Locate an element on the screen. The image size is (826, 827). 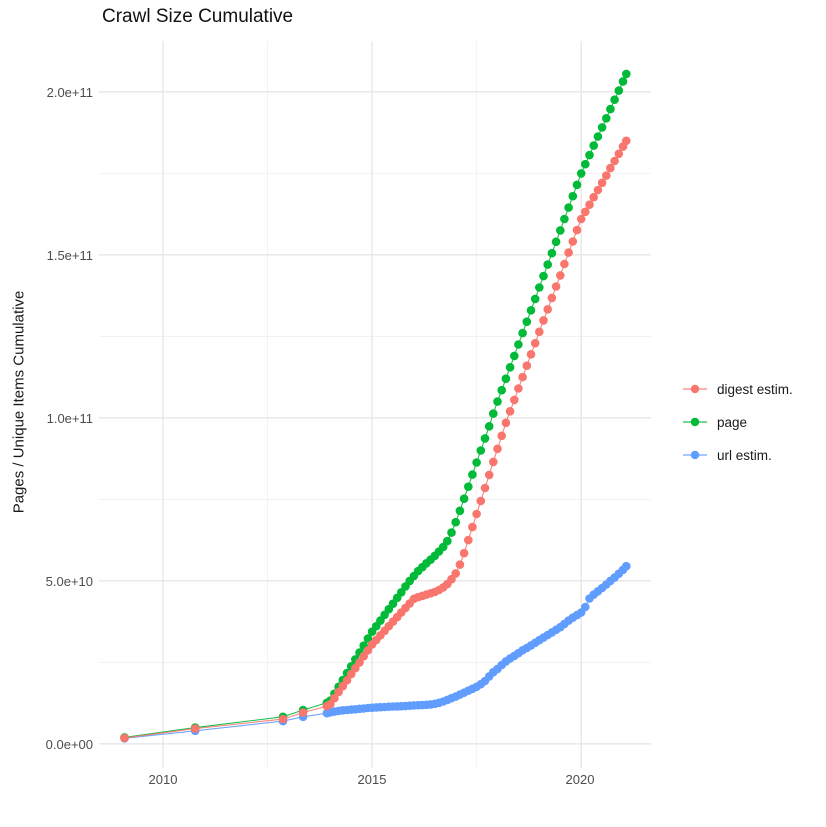
legend-label: page is located at coordinates (732, 422).